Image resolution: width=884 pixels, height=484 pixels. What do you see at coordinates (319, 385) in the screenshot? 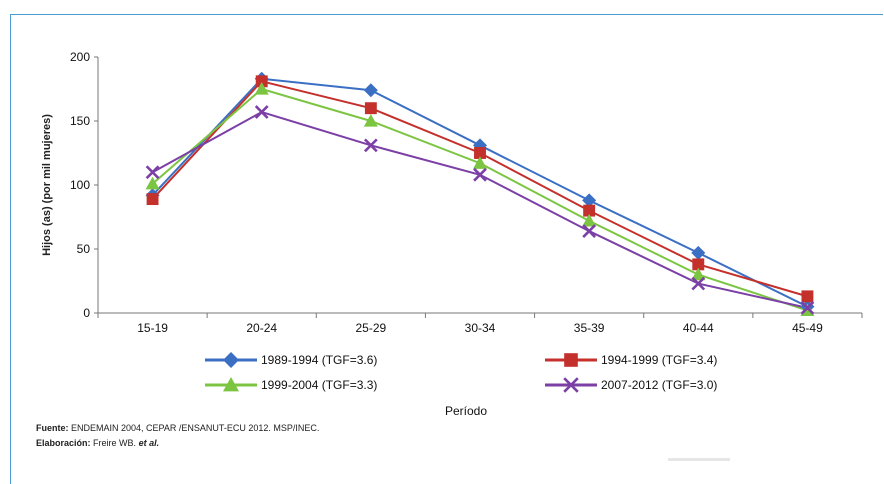
I see `legend-label: 1999-2004 (TGF=3.3)` at bounding box center [319, 385].